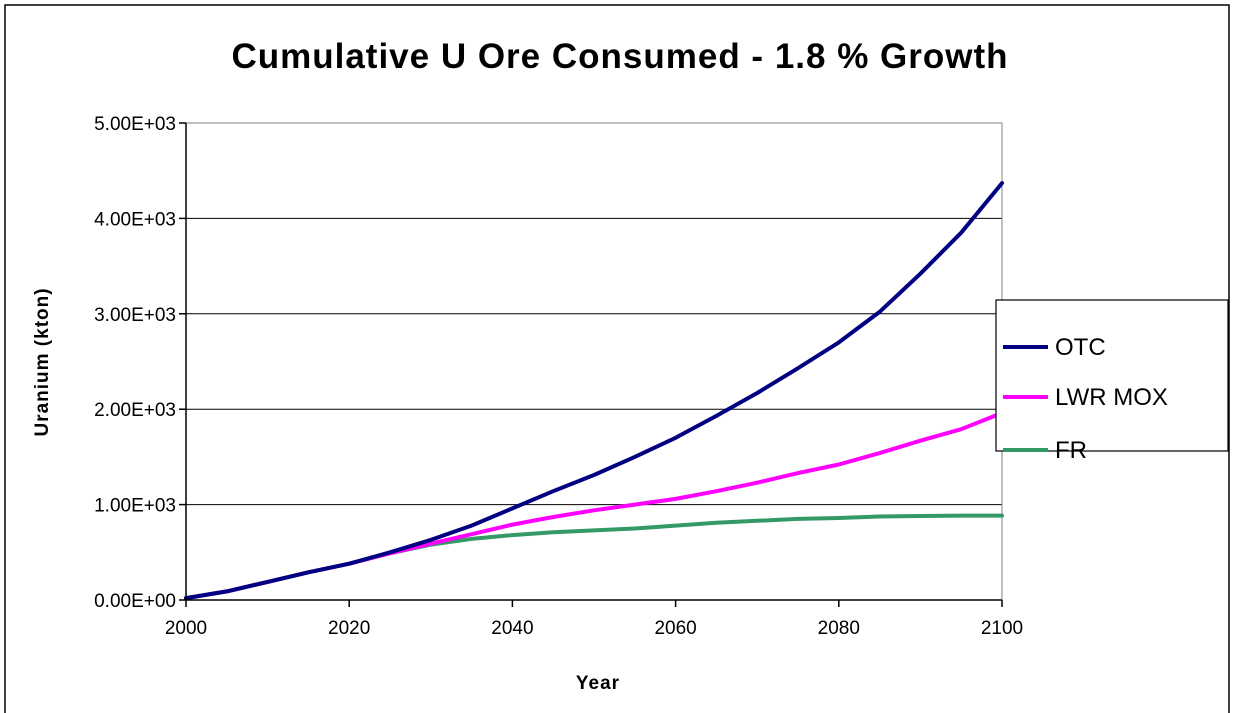 This screenshot has width=1235, height=713. I want to click on y-axis-title: Uranium (kton), so click(42, 361).